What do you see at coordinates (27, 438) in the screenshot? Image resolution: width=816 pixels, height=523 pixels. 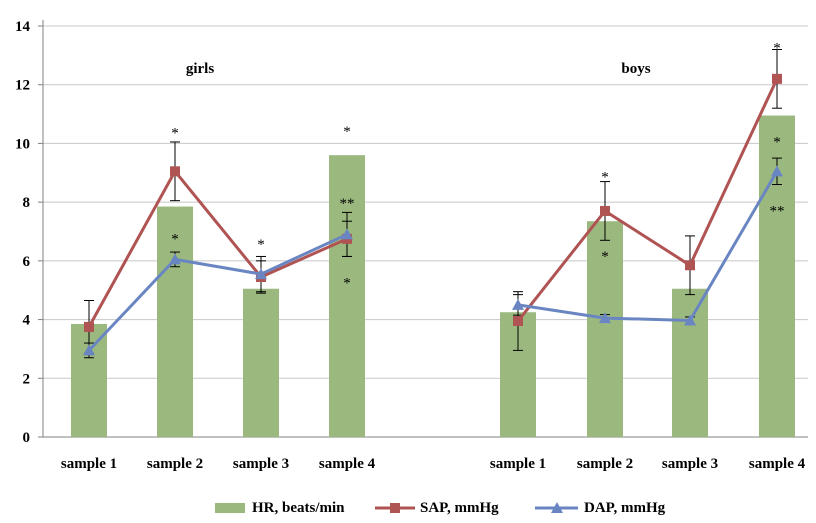 I see `y-tick-label: 0` at bounding box center [27, 438].